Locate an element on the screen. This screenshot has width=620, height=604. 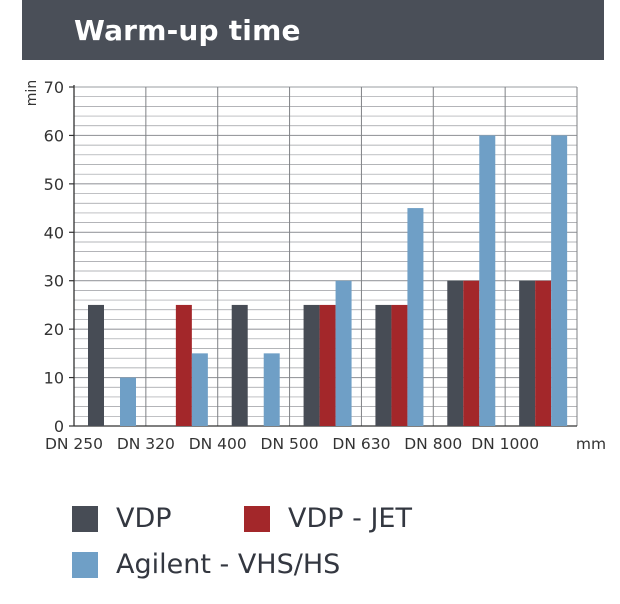
y-tick-label: 20 is located at coordinates (54, 329).